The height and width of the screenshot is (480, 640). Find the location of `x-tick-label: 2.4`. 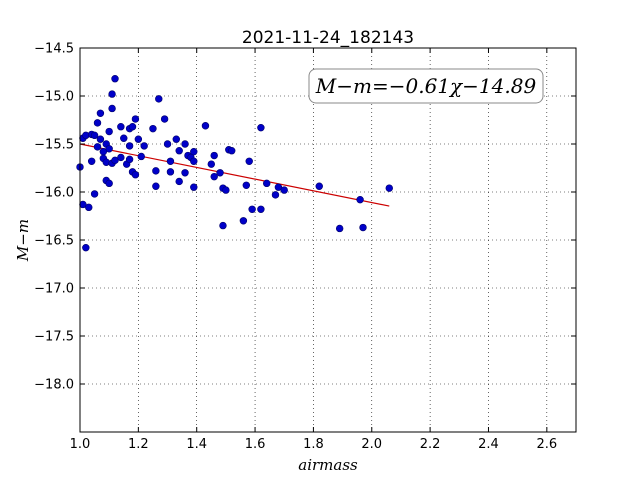

x-tick-label: 2.4 is located at coordinates (488, 444).